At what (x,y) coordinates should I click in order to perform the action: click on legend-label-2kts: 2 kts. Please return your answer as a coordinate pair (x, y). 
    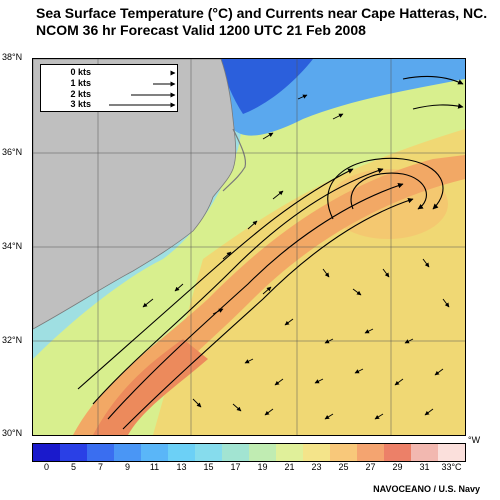
    Looking at the image, I should click on (80, 94).